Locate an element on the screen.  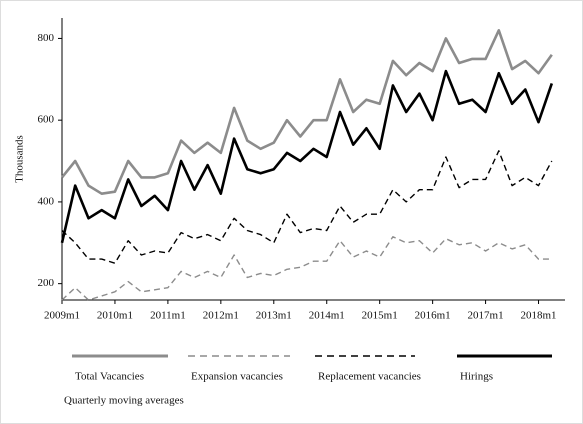
x-tick-label: 2010m1 is located at coordinates (115, 316).